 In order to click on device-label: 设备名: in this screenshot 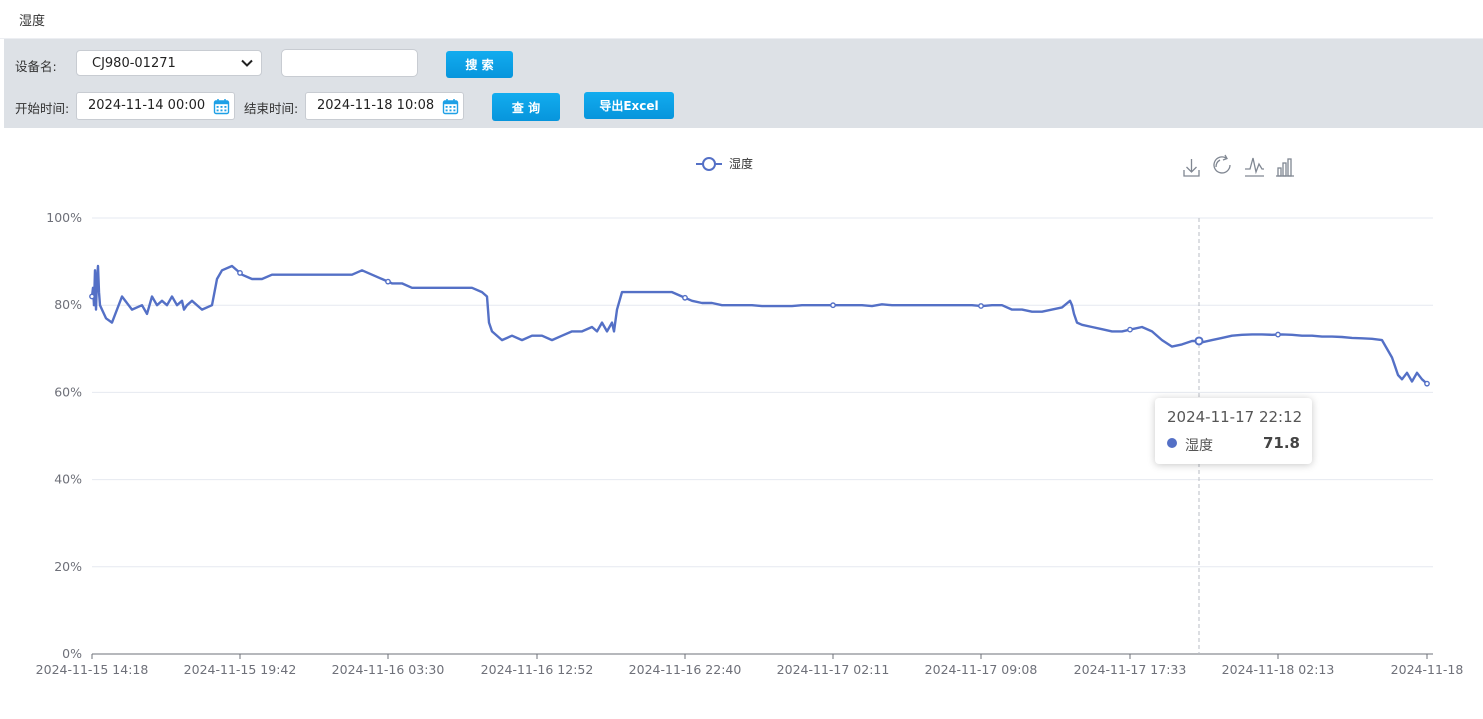, I will do `click(36, 66)`.